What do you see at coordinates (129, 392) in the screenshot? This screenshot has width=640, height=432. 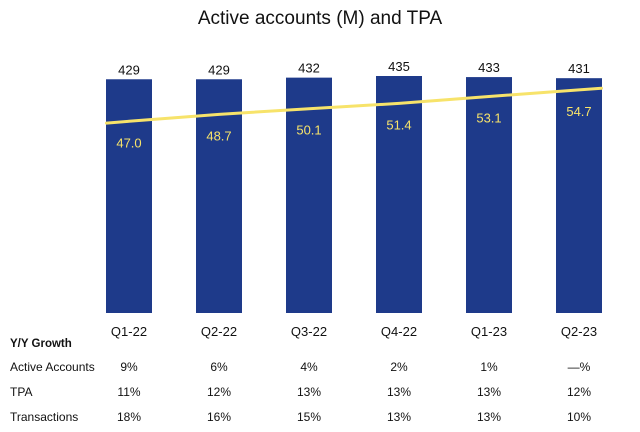 I see `growth-cell: 11%` at bounding box center [129, 392].